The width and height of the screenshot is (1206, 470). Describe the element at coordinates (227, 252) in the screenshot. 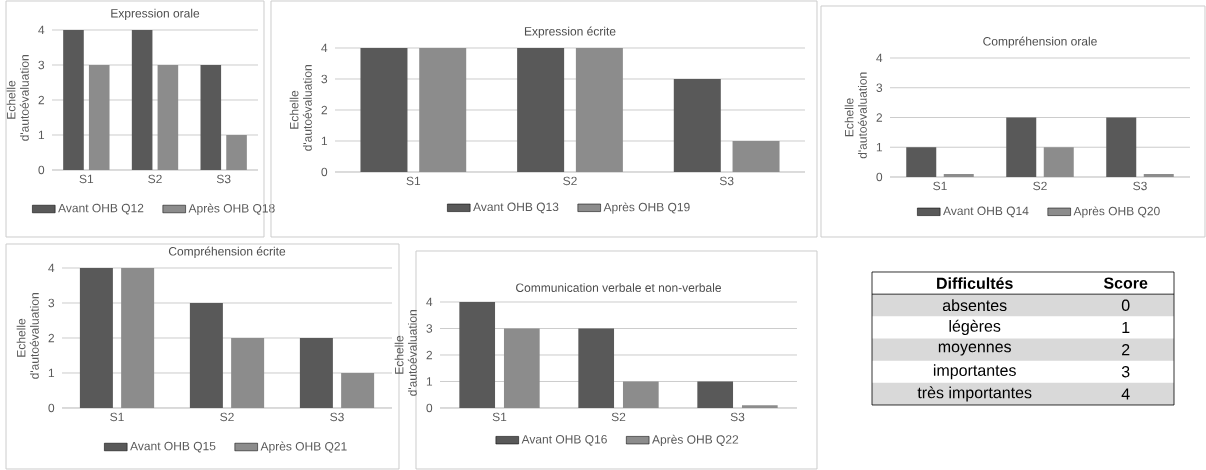

I see `chart-title: Compréhension écrite` at that location.